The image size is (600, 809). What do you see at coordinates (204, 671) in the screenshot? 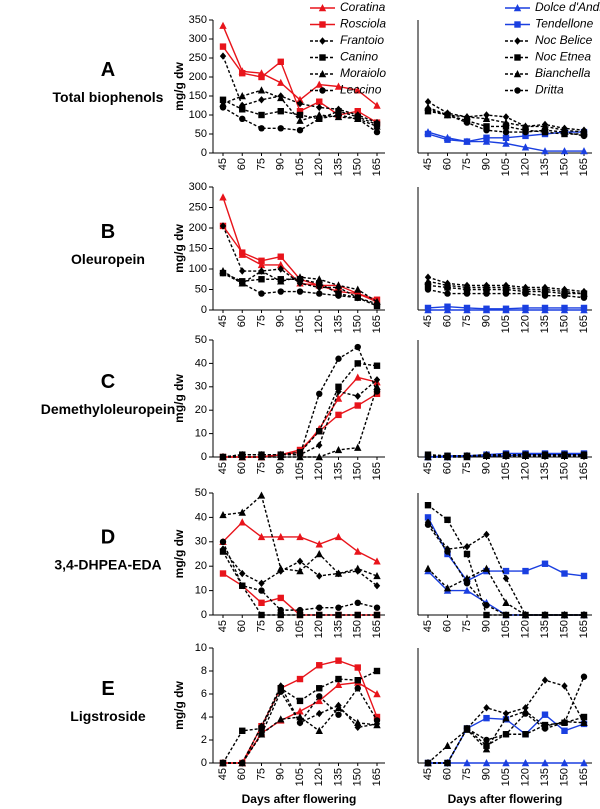
I see `y-tick-label: 8` at bounding box center [204, 671].